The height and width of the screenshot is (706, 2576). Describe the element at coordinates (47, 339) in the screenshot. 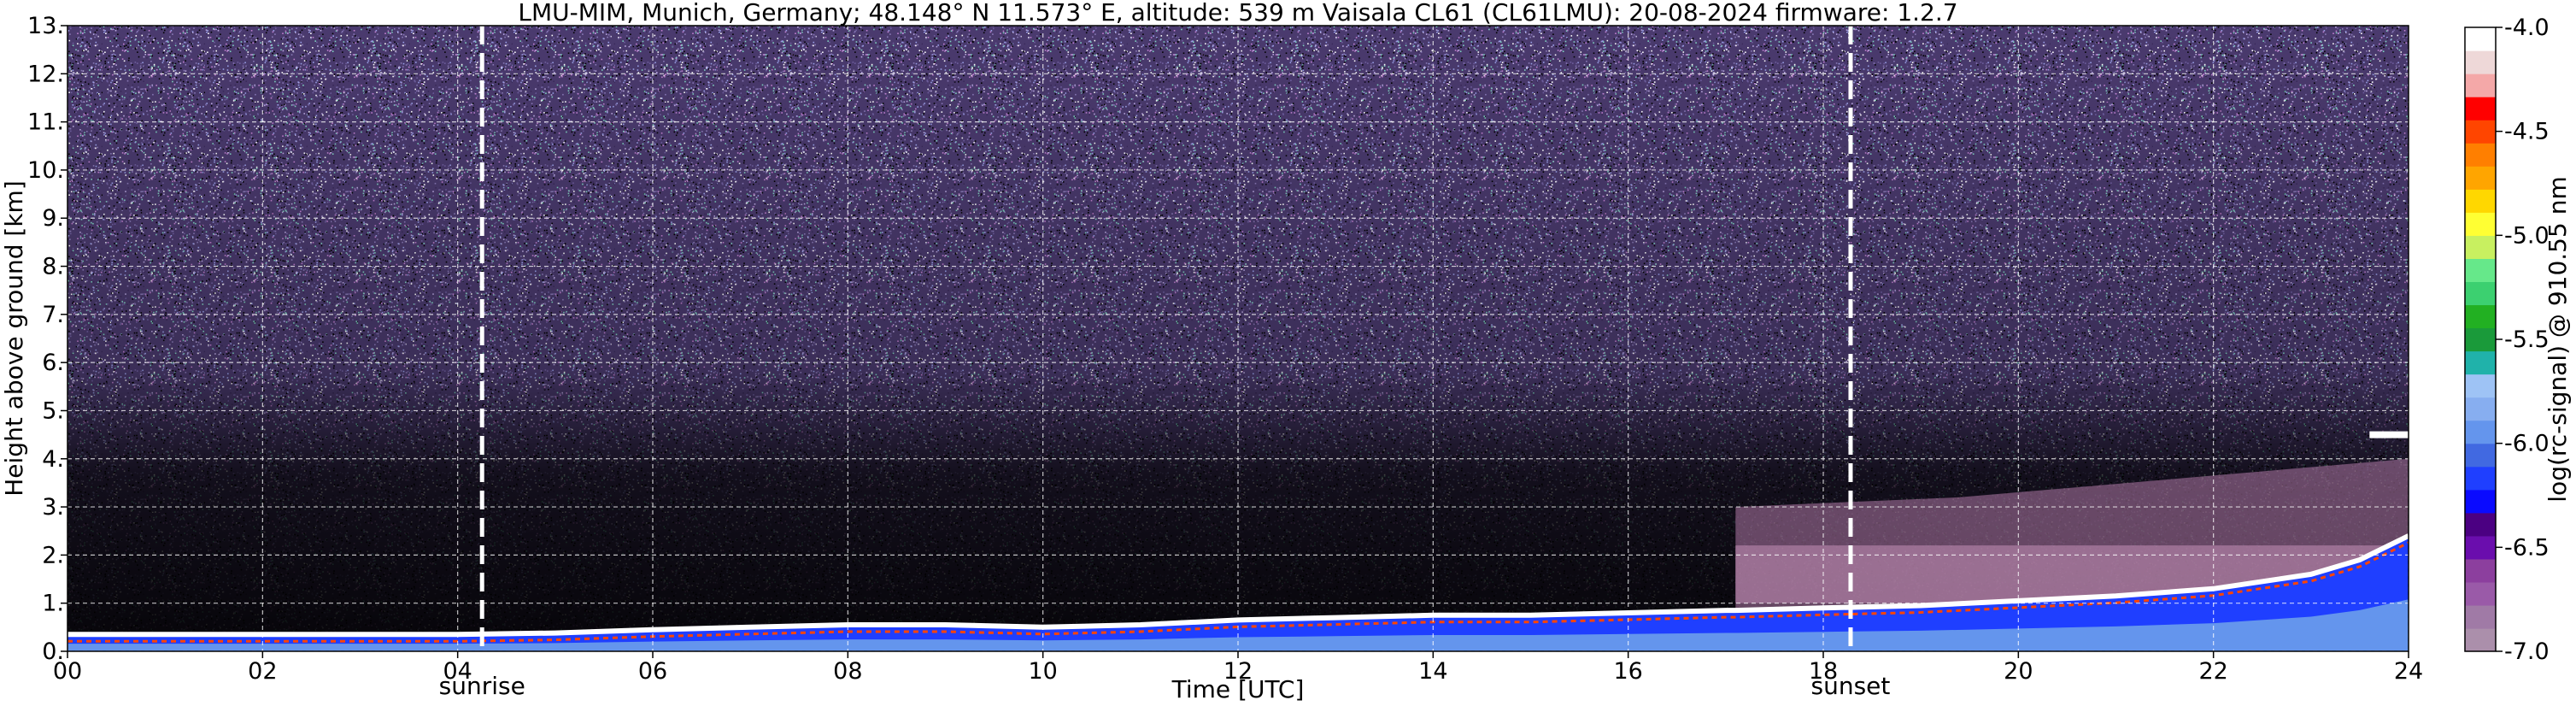

I see `y-axis-ticks: 0. 1. 2. 3. 4. 5. 6. 7. 8. 9. 10. 11. 12. 13.` at that location.